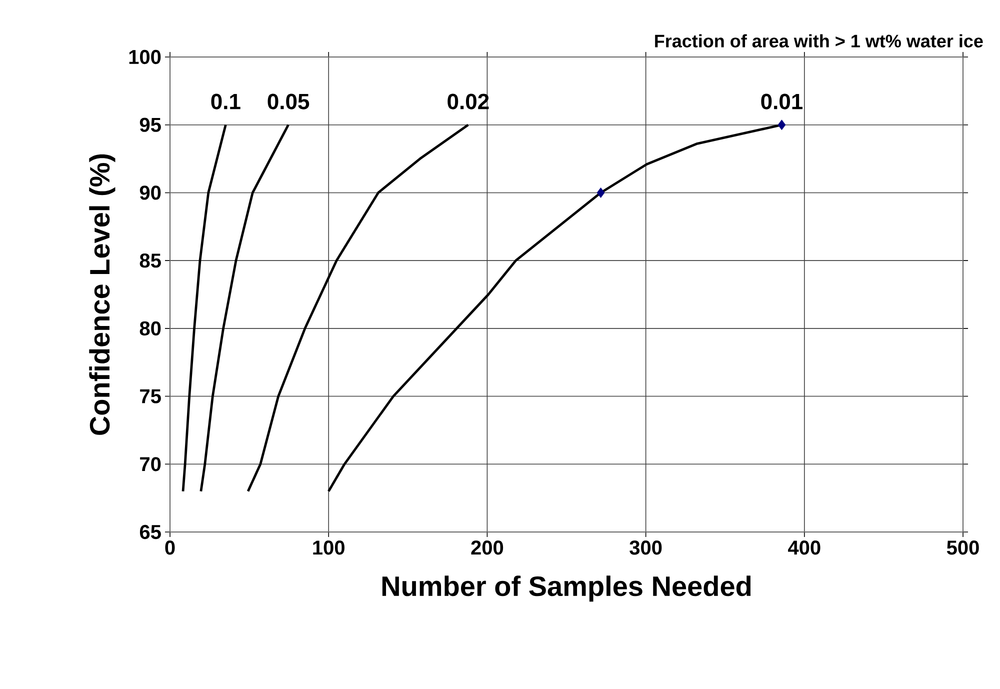 The image size is (1000, 689). I want to click on x-tick-label: 100, so click(328, 547).